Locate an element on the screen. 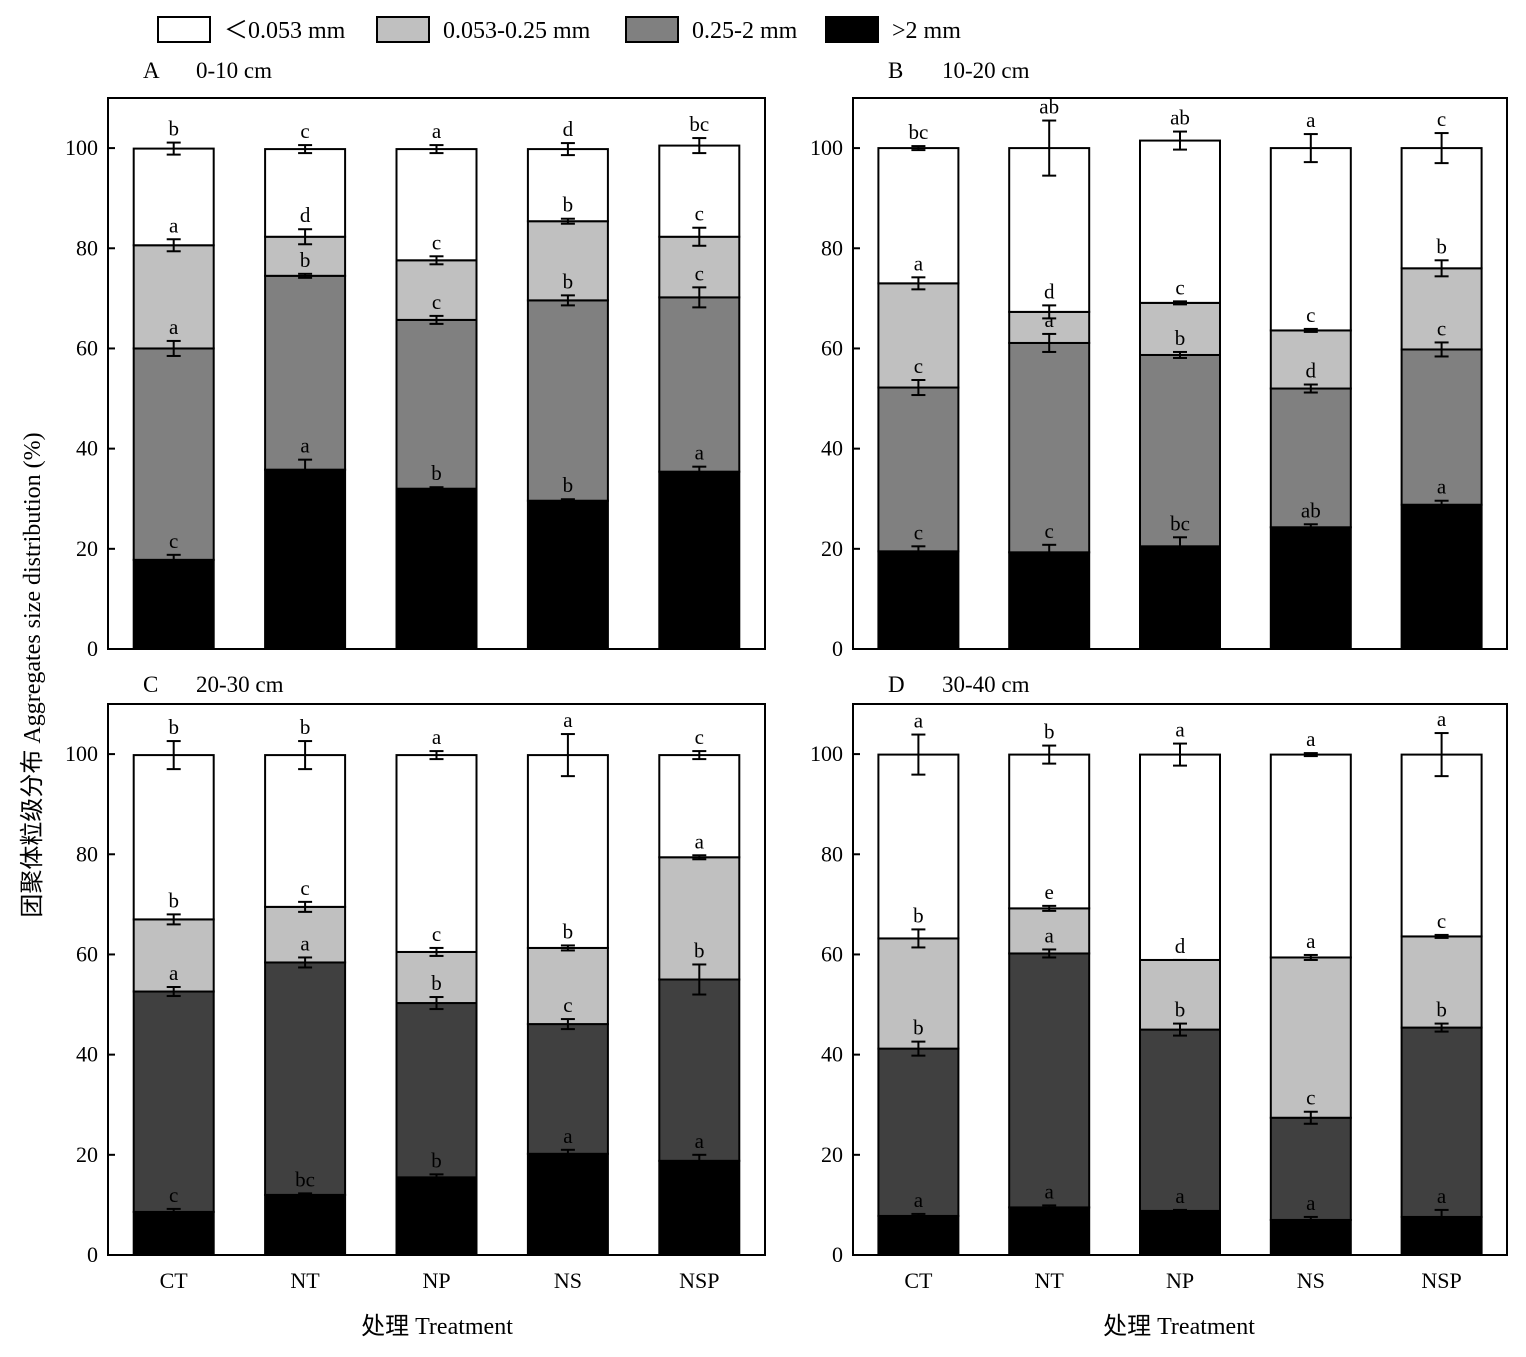 The image size is (1526, 1357). panel-b-bar-nsp-0-053-0-25mm is located at coordinates (1441, 309).